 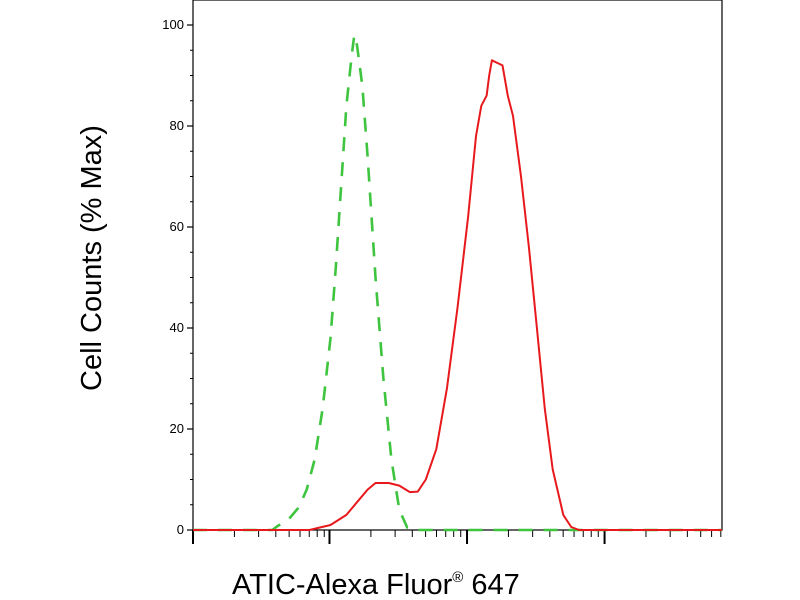 I want to click on x-axis-title-main: ATIC-Alexa Fluor, so click(x=342, y=584).